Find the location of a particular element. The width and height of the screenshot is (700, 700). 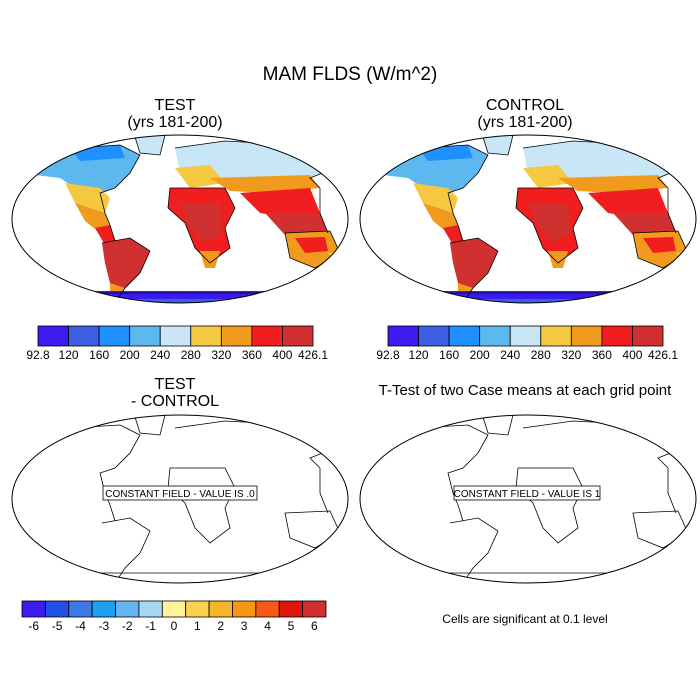

test-map is located at coordinates (180, 219).